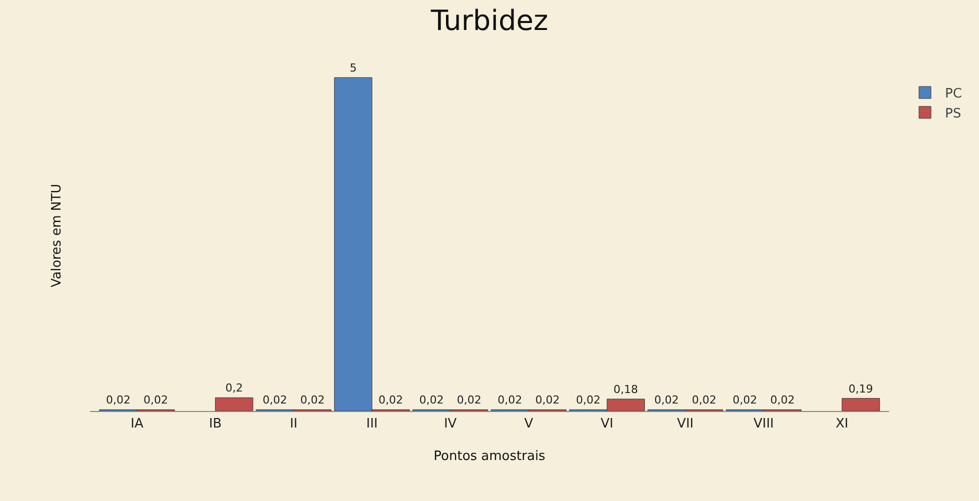 The image size is (979, 501). What do you see at coordinates (861, 389) in the screenshot?
I see `data-label: 0,19` at bounding box center [861, 389].